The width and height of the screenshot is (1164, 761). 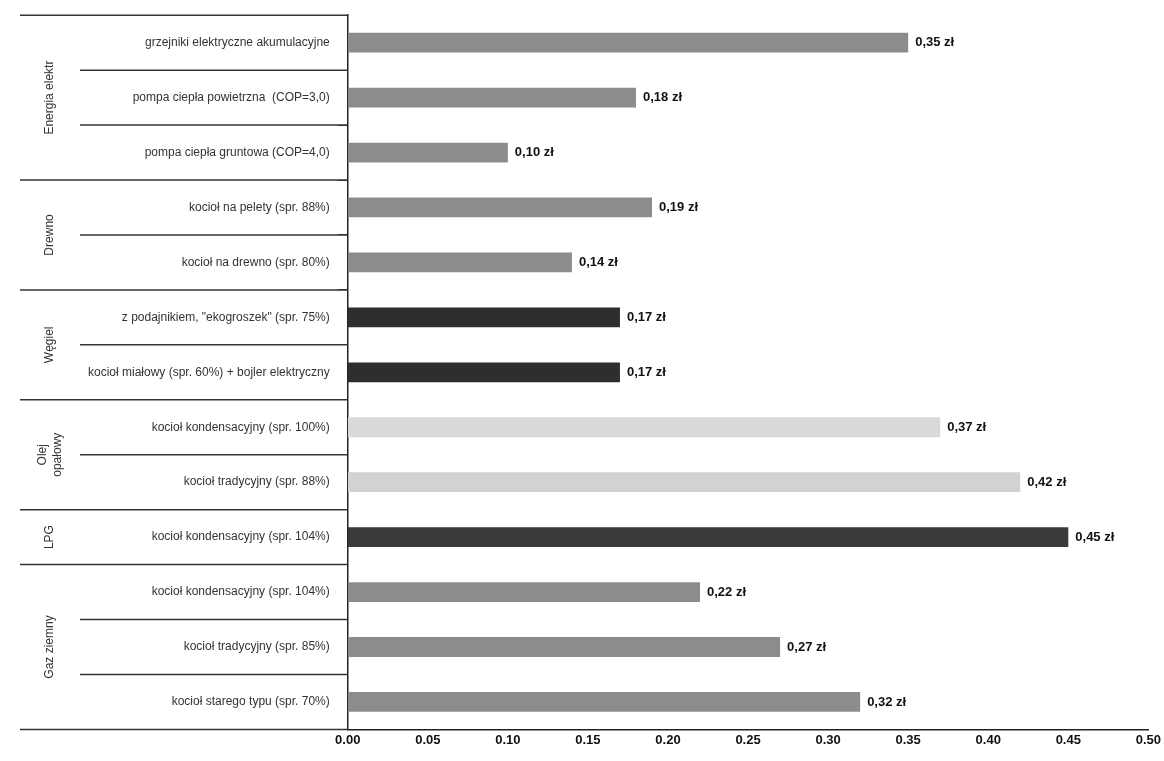 I want to click on data-label: 0,10 zł, so click(x=534, y=152).